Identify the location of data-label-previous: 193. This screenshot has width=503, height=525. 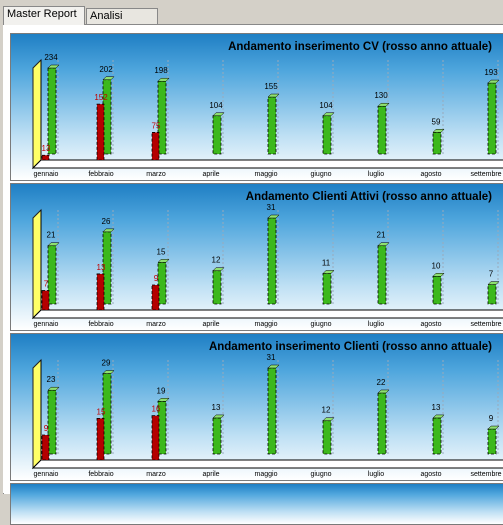
(491, 72).